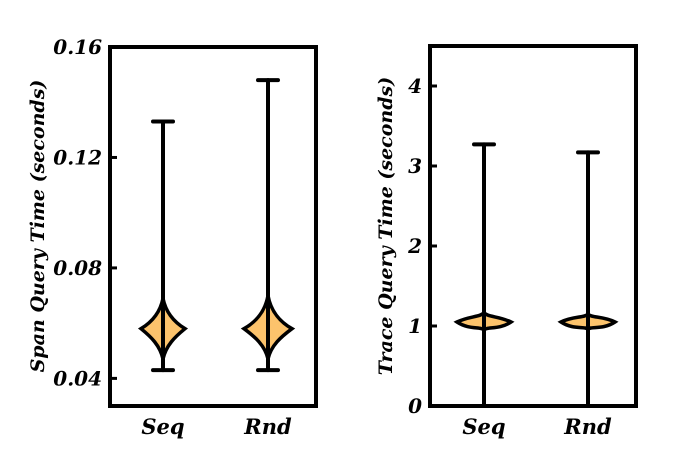 This screenshot has width=696, height=452. Describe the element at coordinates (77, 157) in the screenshot. I see `left-y-tick-label: 0.12` at that location.